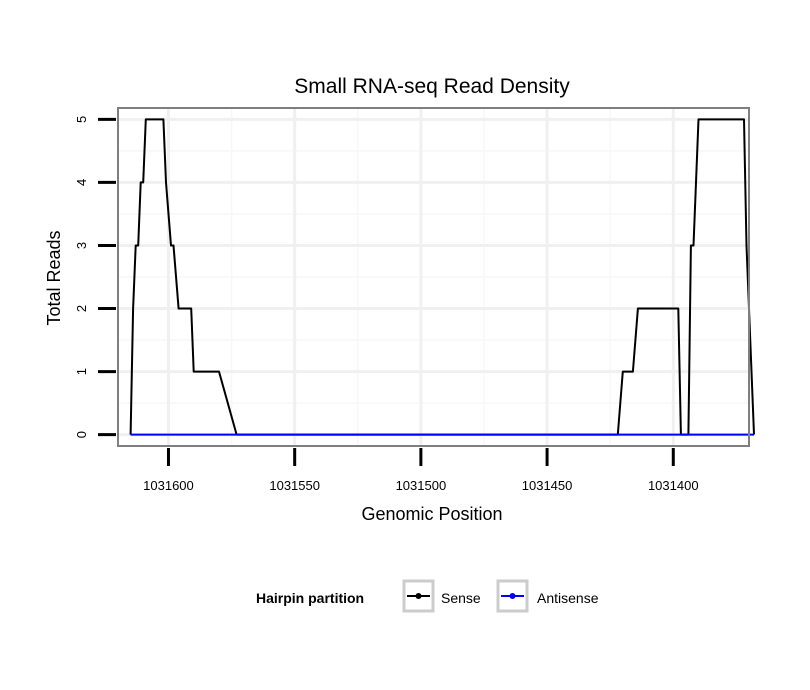 The width and height of the screenshot is (810, 690). I want to click on legend-key-sense-box, so click(418, 596).